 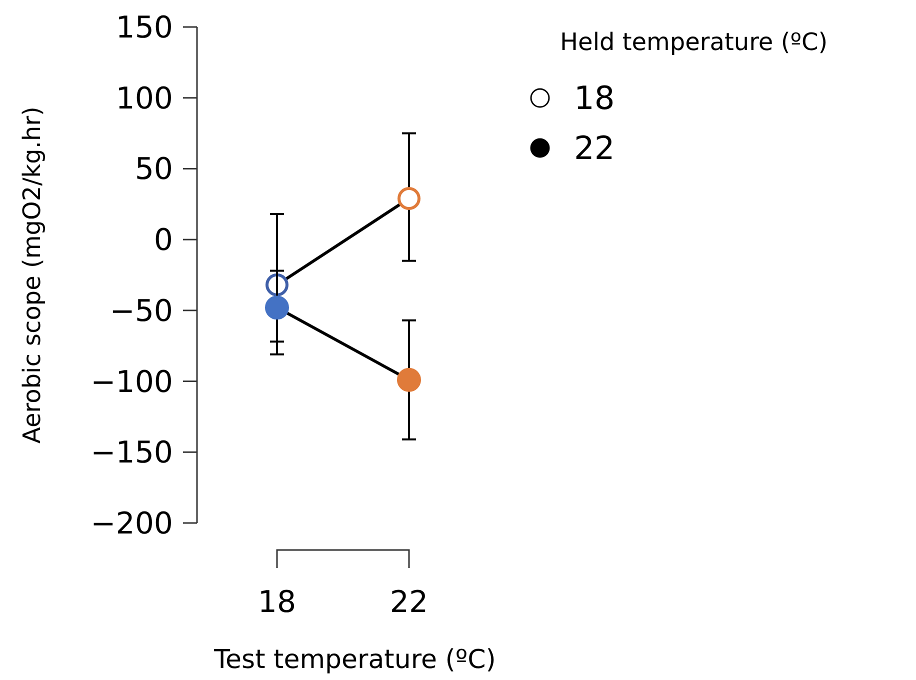 What do you see at coordinates (144, 28) in the screenshot?
I see `y-tick-label: 150` at bounding box center [144, 28].